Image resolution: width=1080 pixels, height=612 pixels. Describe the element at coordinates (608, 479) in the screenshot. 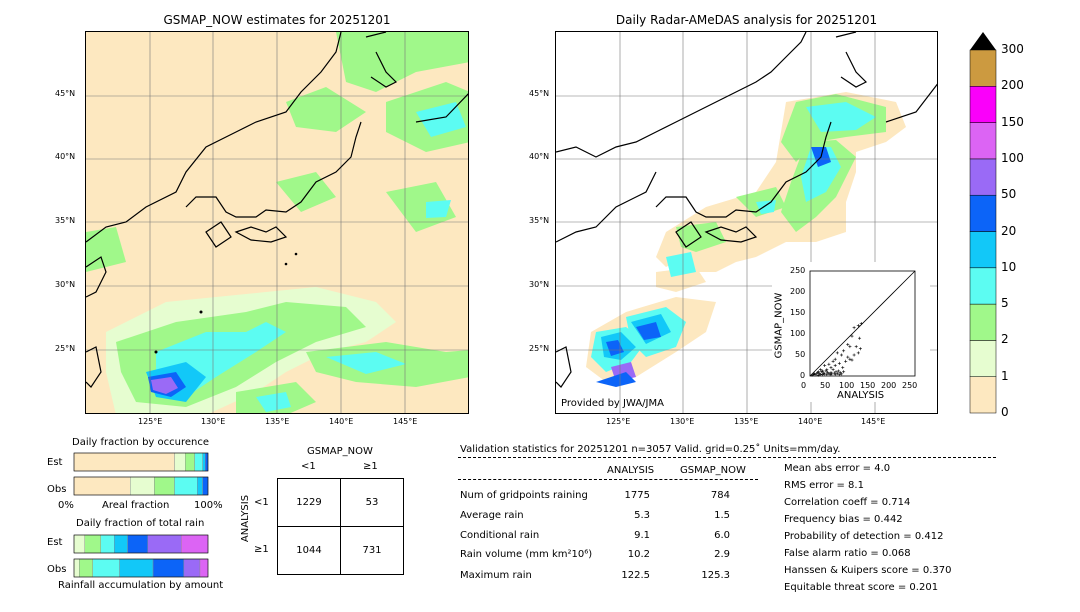

I see `validation-col-line` at that location.